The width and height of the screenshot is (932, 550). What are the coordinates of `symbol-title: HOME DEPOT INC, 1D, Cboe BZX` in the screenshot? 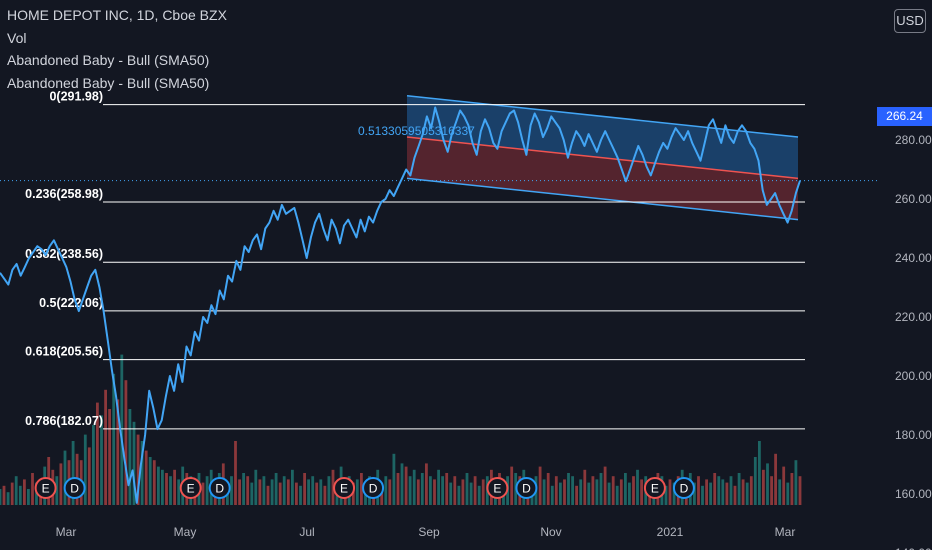 It's located at (117, 15).